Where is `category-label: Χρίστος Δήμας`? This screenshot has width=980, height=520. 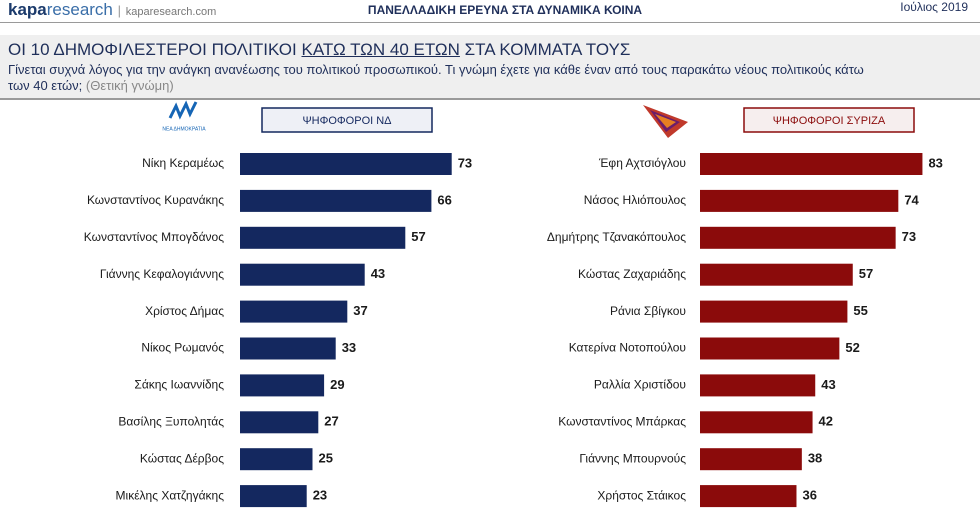 category-label: Χρίστος Δήμας is located at coordinates (184, 311).